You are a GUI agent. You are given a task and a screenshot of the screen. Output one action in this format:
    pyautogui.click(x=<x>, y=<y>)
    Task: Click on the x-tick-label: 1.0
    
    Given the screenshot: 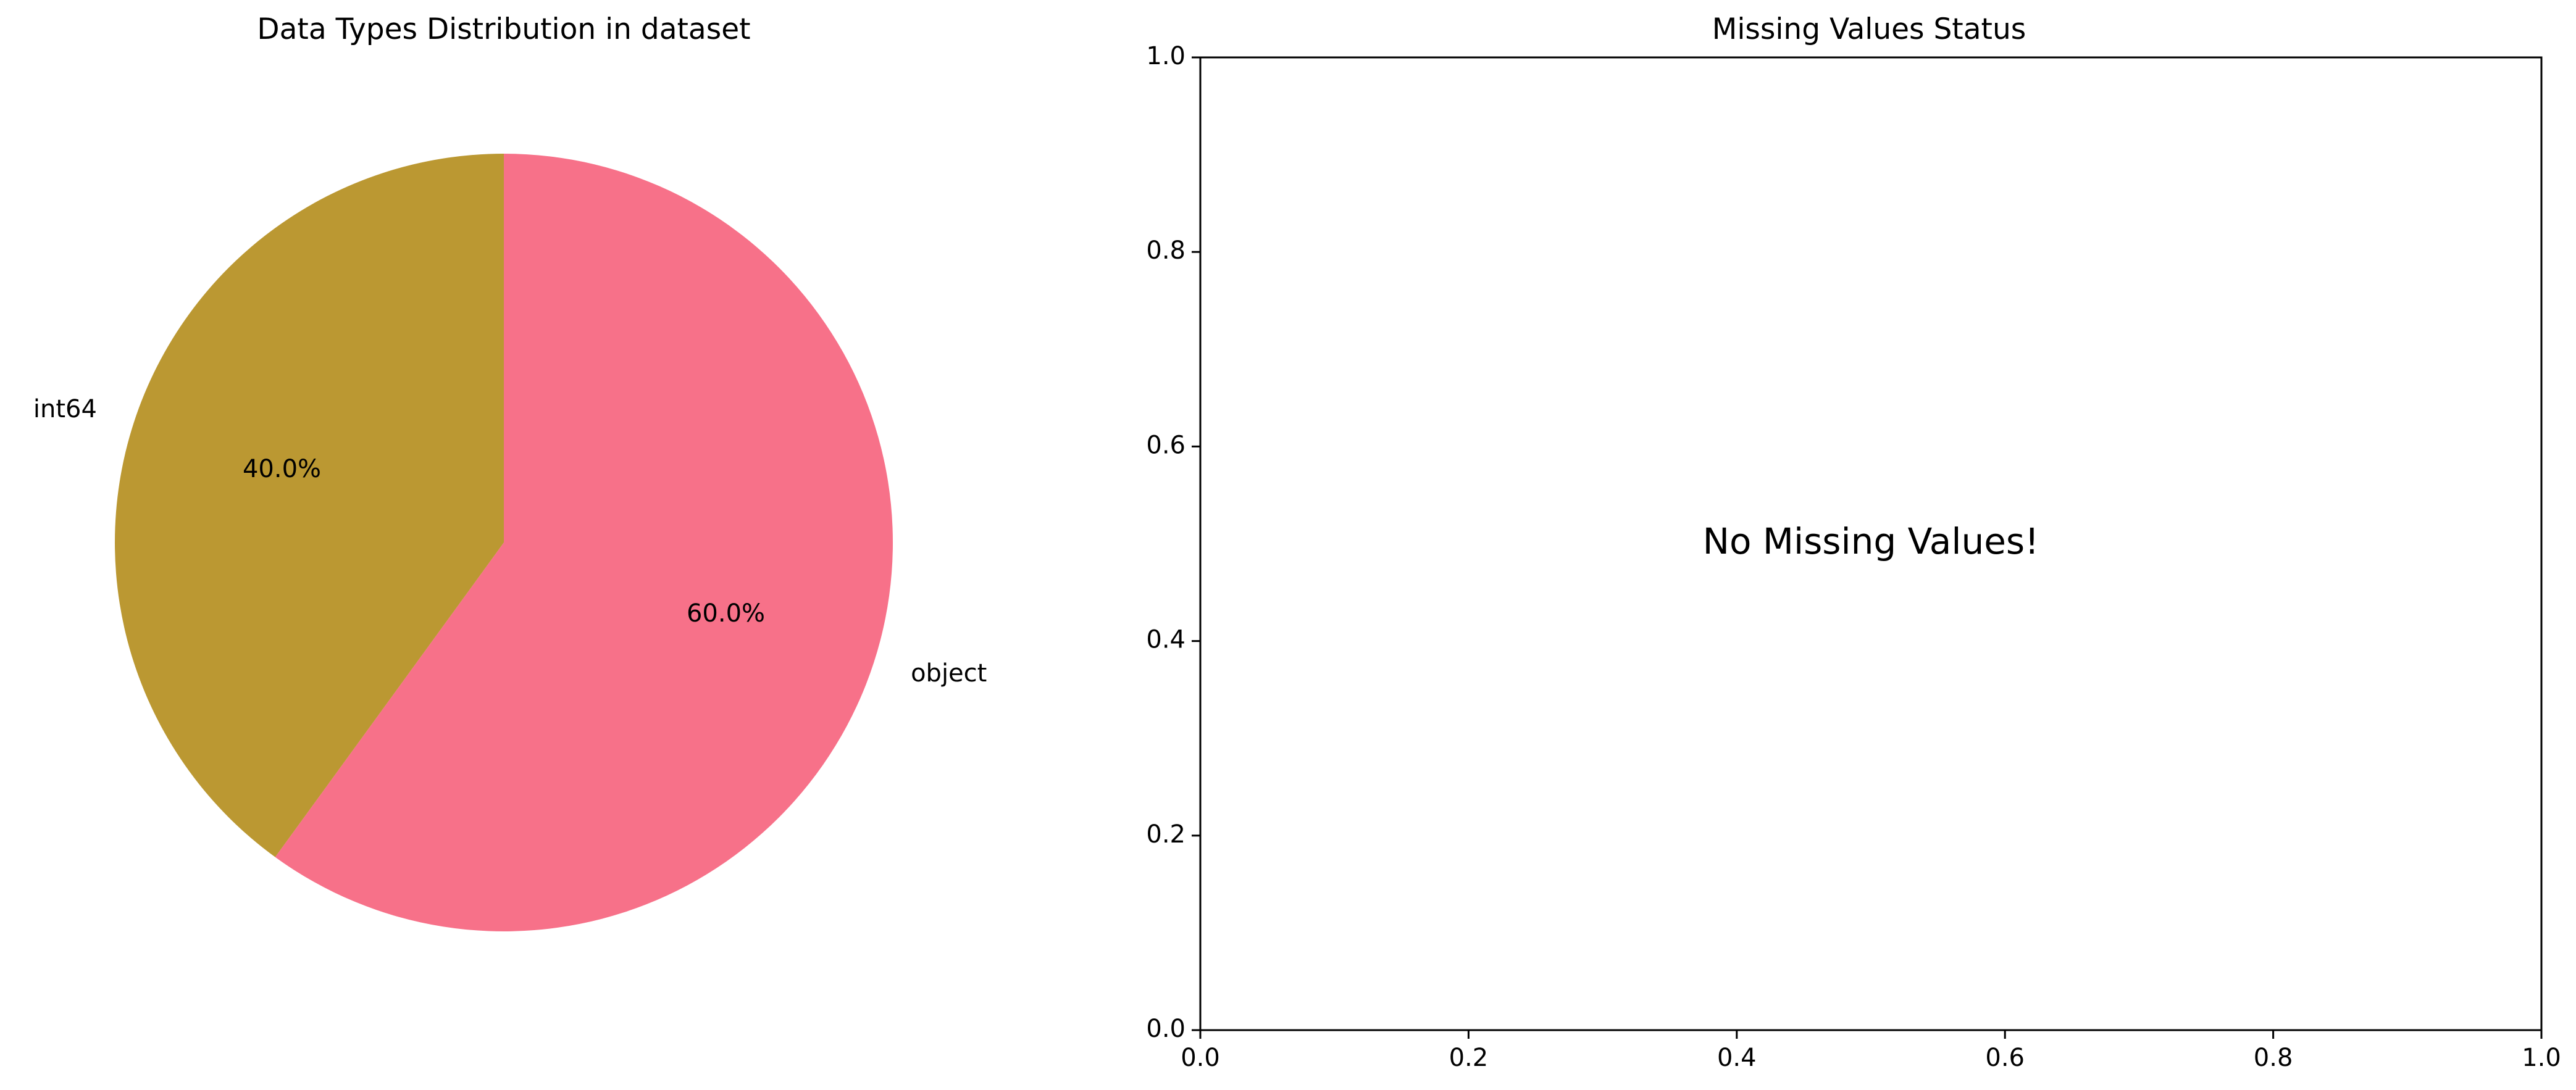 What is the action you would take?
    pyautogui.click(x=2541, y=1058)
    